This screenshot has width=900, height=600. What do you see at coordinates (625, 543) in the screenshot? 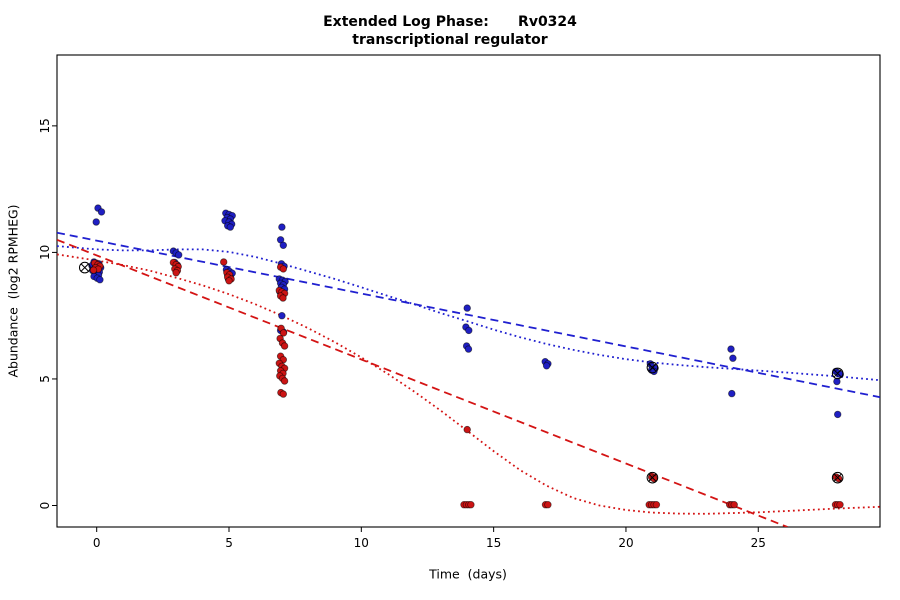
I see `x-tick-label: 20` at bounding box center [625, 543].